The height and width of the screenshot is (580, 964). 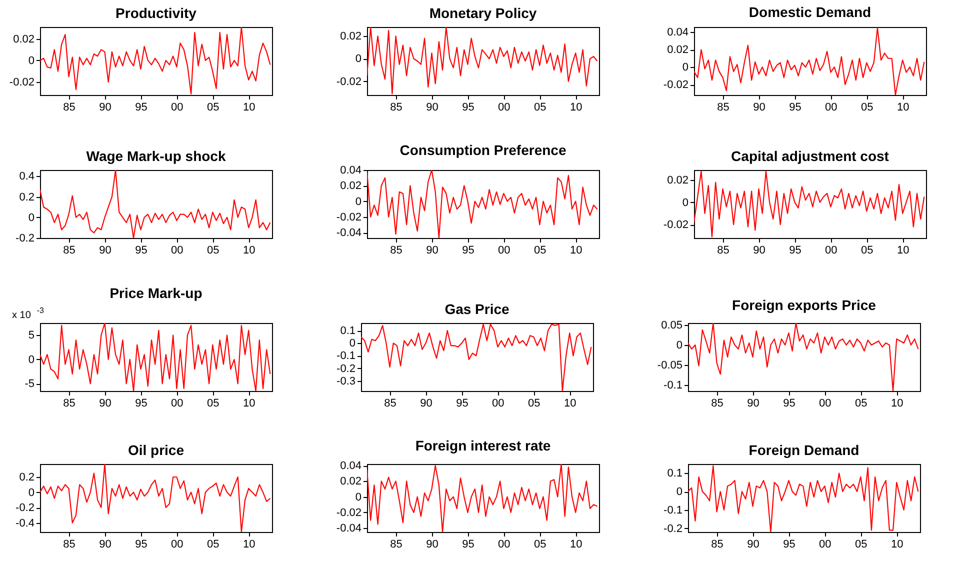 What do you see at coordinates (29, 384) in the screenshot?
I see `y-tick-label: -5` at bounding box center [29, 384].